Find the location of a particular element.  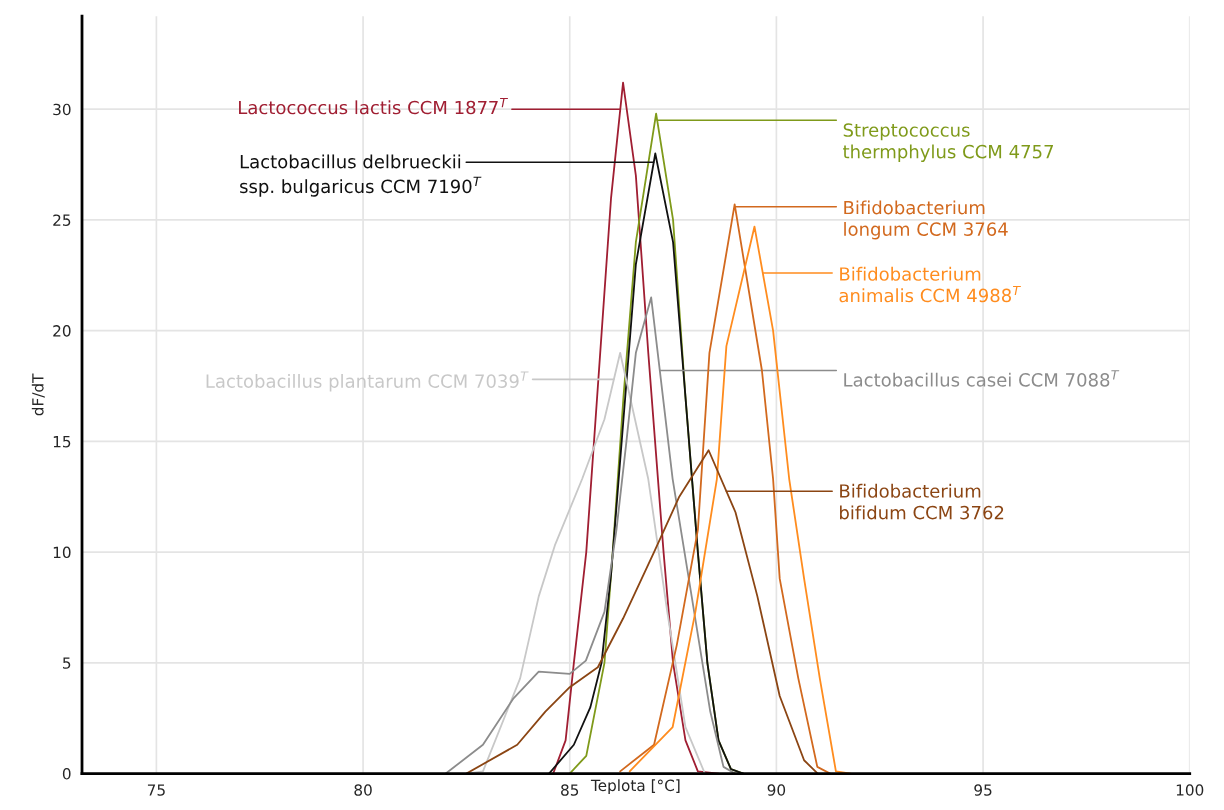

x-axis-title: Teplota [°C] is located at coordinates (635, 787).